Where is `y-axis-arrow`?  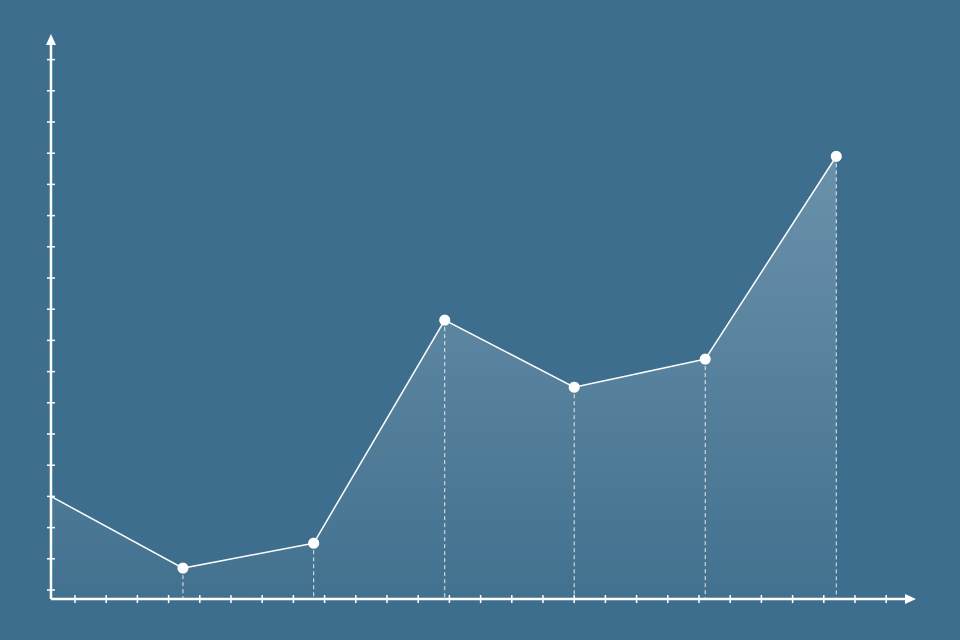 y-axis-arrow is located at coordinates (50, 39).